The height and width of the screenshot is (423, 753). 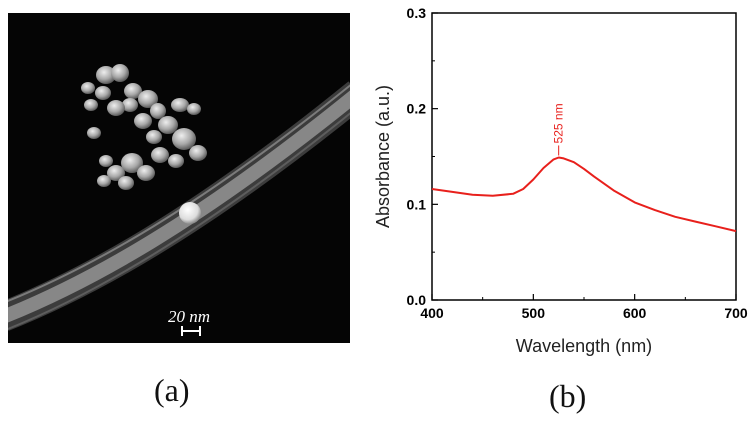 I want to click on y-tick-label: 0.1, so click(x=417, y=204).